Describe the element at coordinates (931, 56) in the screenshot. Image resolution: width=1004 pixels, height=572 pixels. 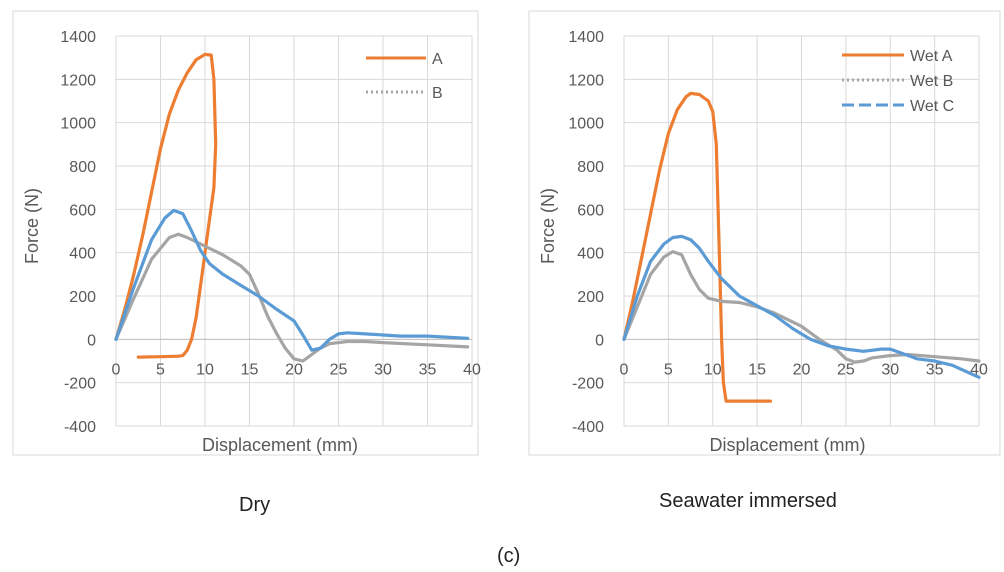
I see `legend-label: Wet A` at that location.